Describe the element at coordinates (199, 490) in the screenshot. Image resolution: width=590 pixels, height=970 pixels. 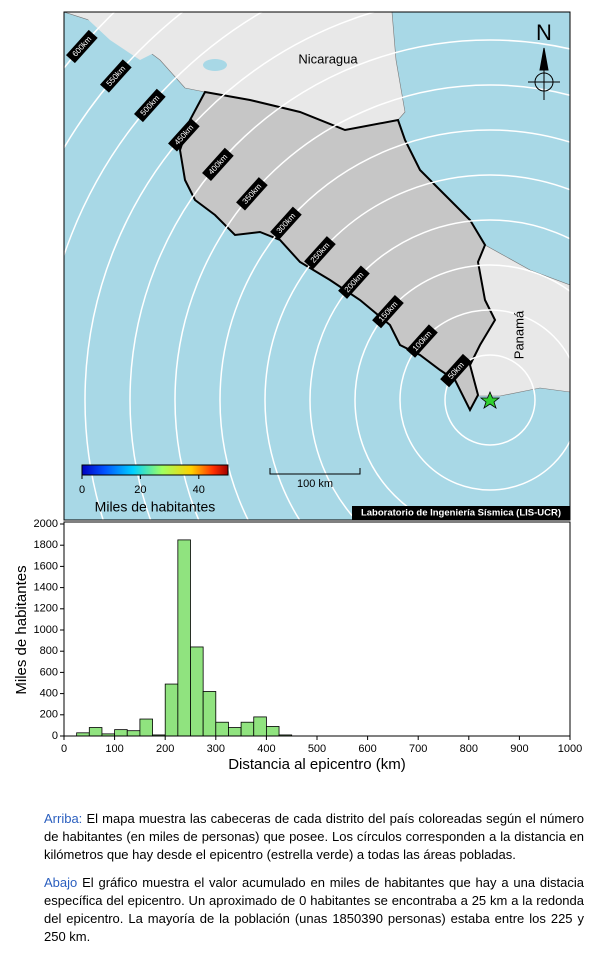
I see `colorbar-tick-label: 40` at that location.